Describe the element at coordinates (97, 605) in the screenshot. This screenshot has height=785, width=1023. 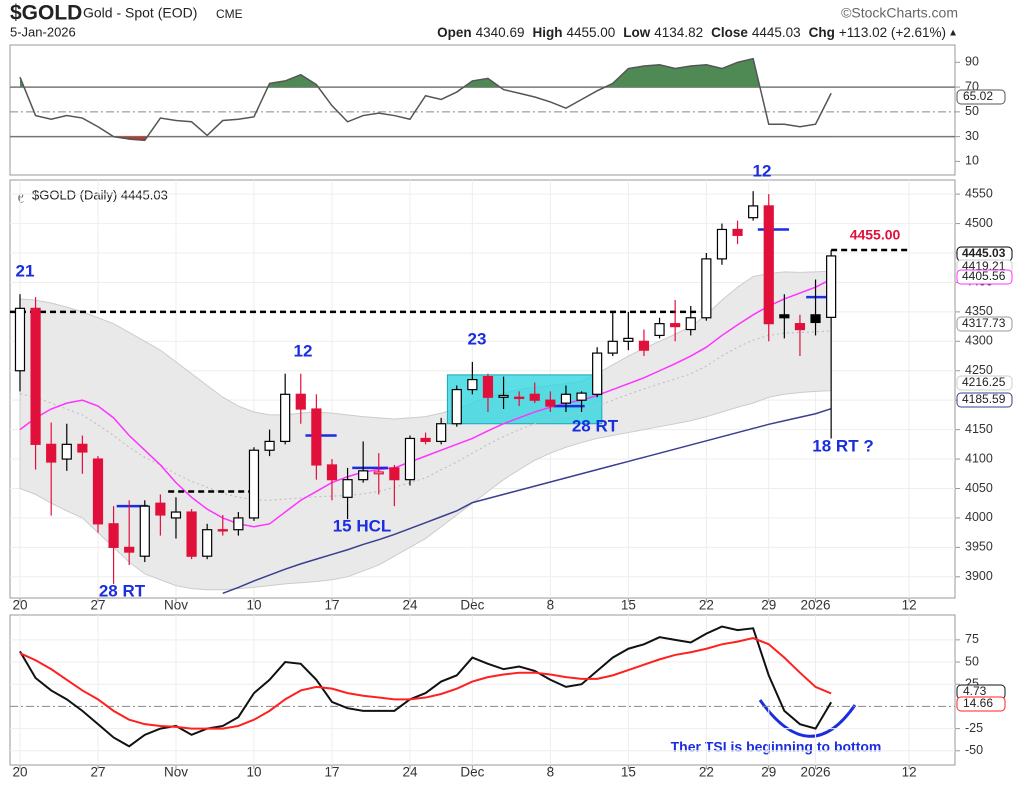
I see `x-tick-label: 27` at that location.